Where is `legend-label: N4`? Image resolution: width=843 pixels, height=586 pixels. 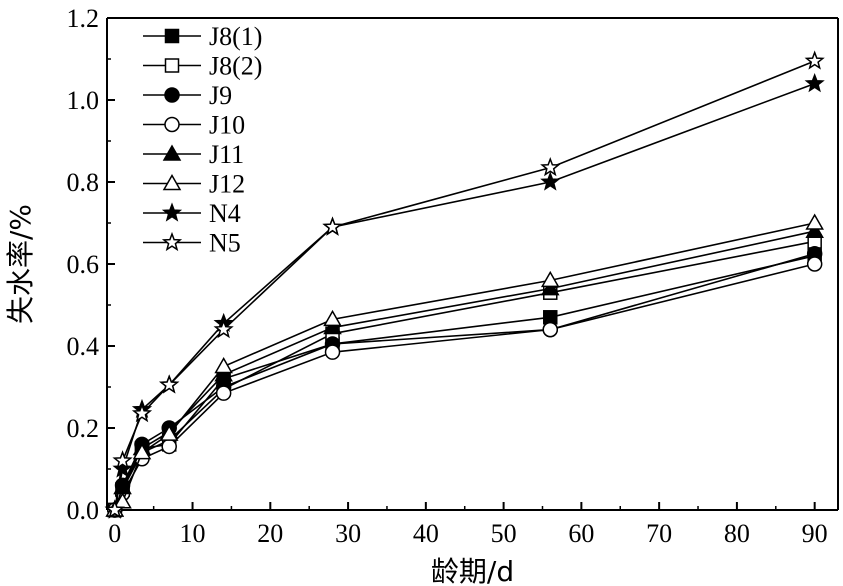
legend-label: N4 is located at coordinates (225, 213).